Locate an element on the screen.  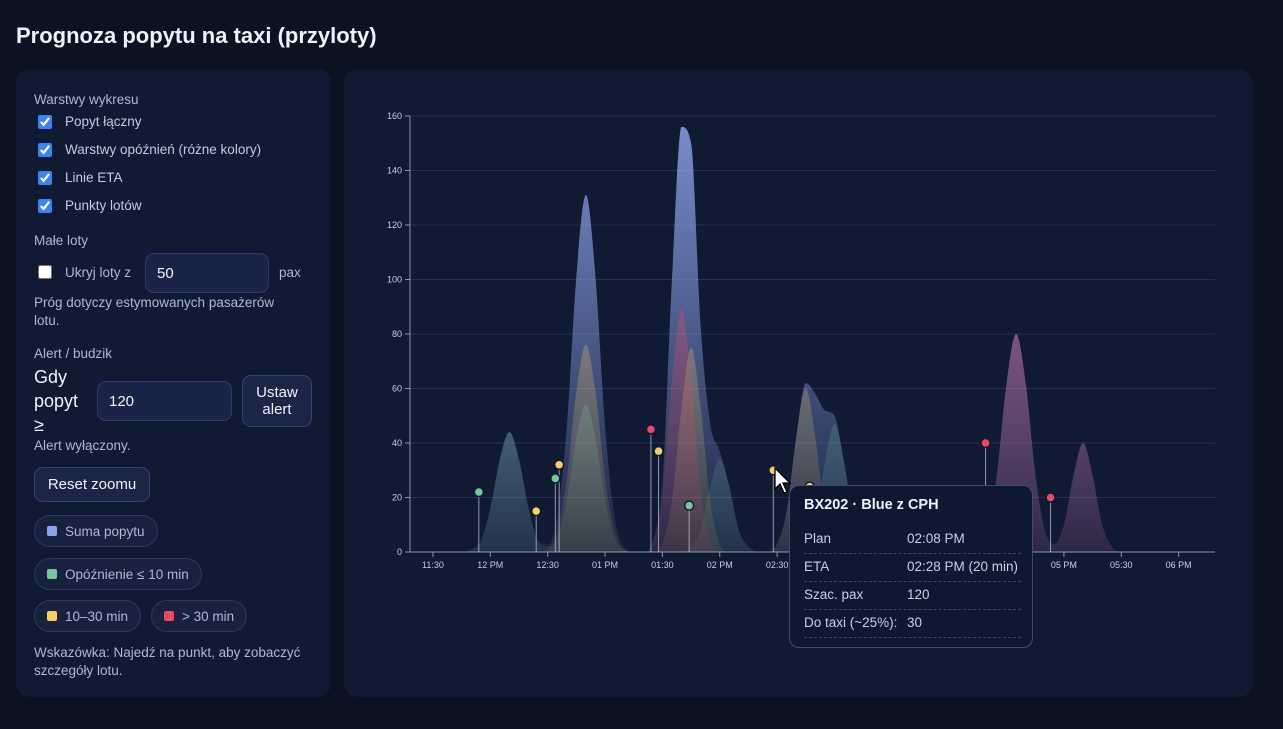
x-tick-label: 05 PM is located at coordinates (1064, 565).